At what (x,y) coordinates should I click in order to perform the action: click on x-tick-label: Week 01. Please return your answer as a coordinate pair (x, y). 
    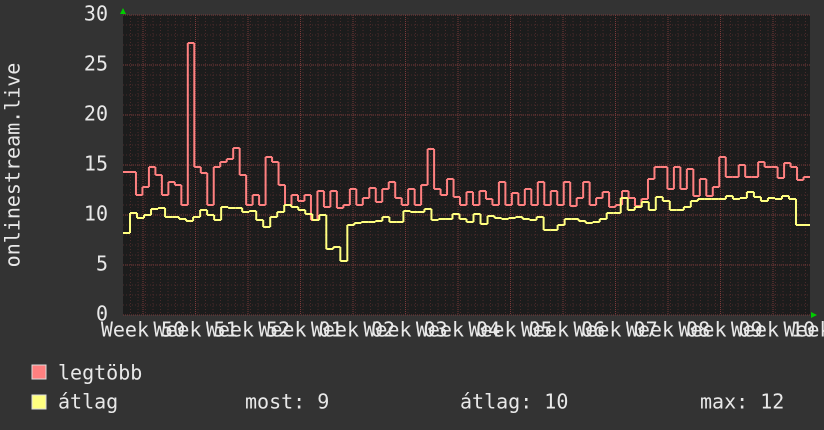
    Looking at the image, I should click on (300, 330).